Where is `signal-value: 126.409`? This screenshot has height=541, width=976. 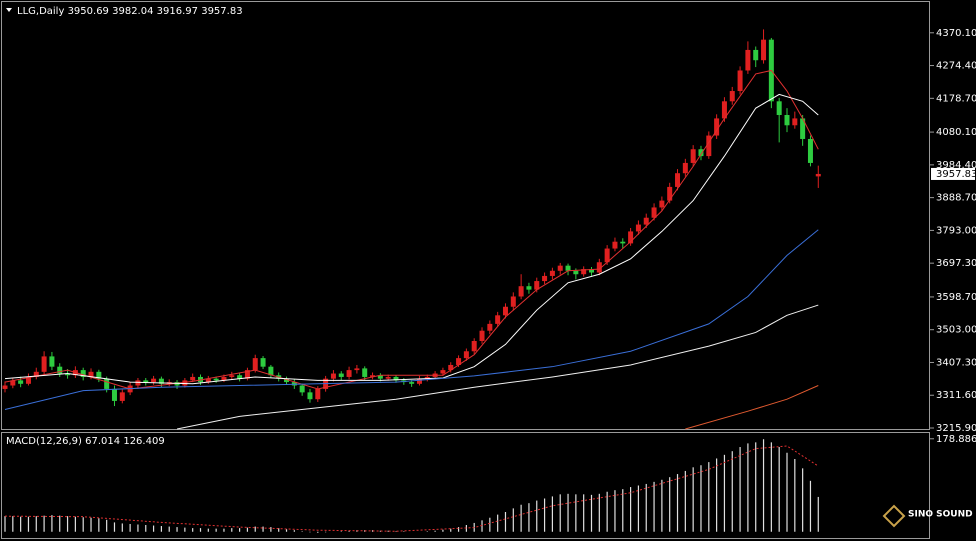
signal-value: 126.409 is located at coordinates (143, 441).